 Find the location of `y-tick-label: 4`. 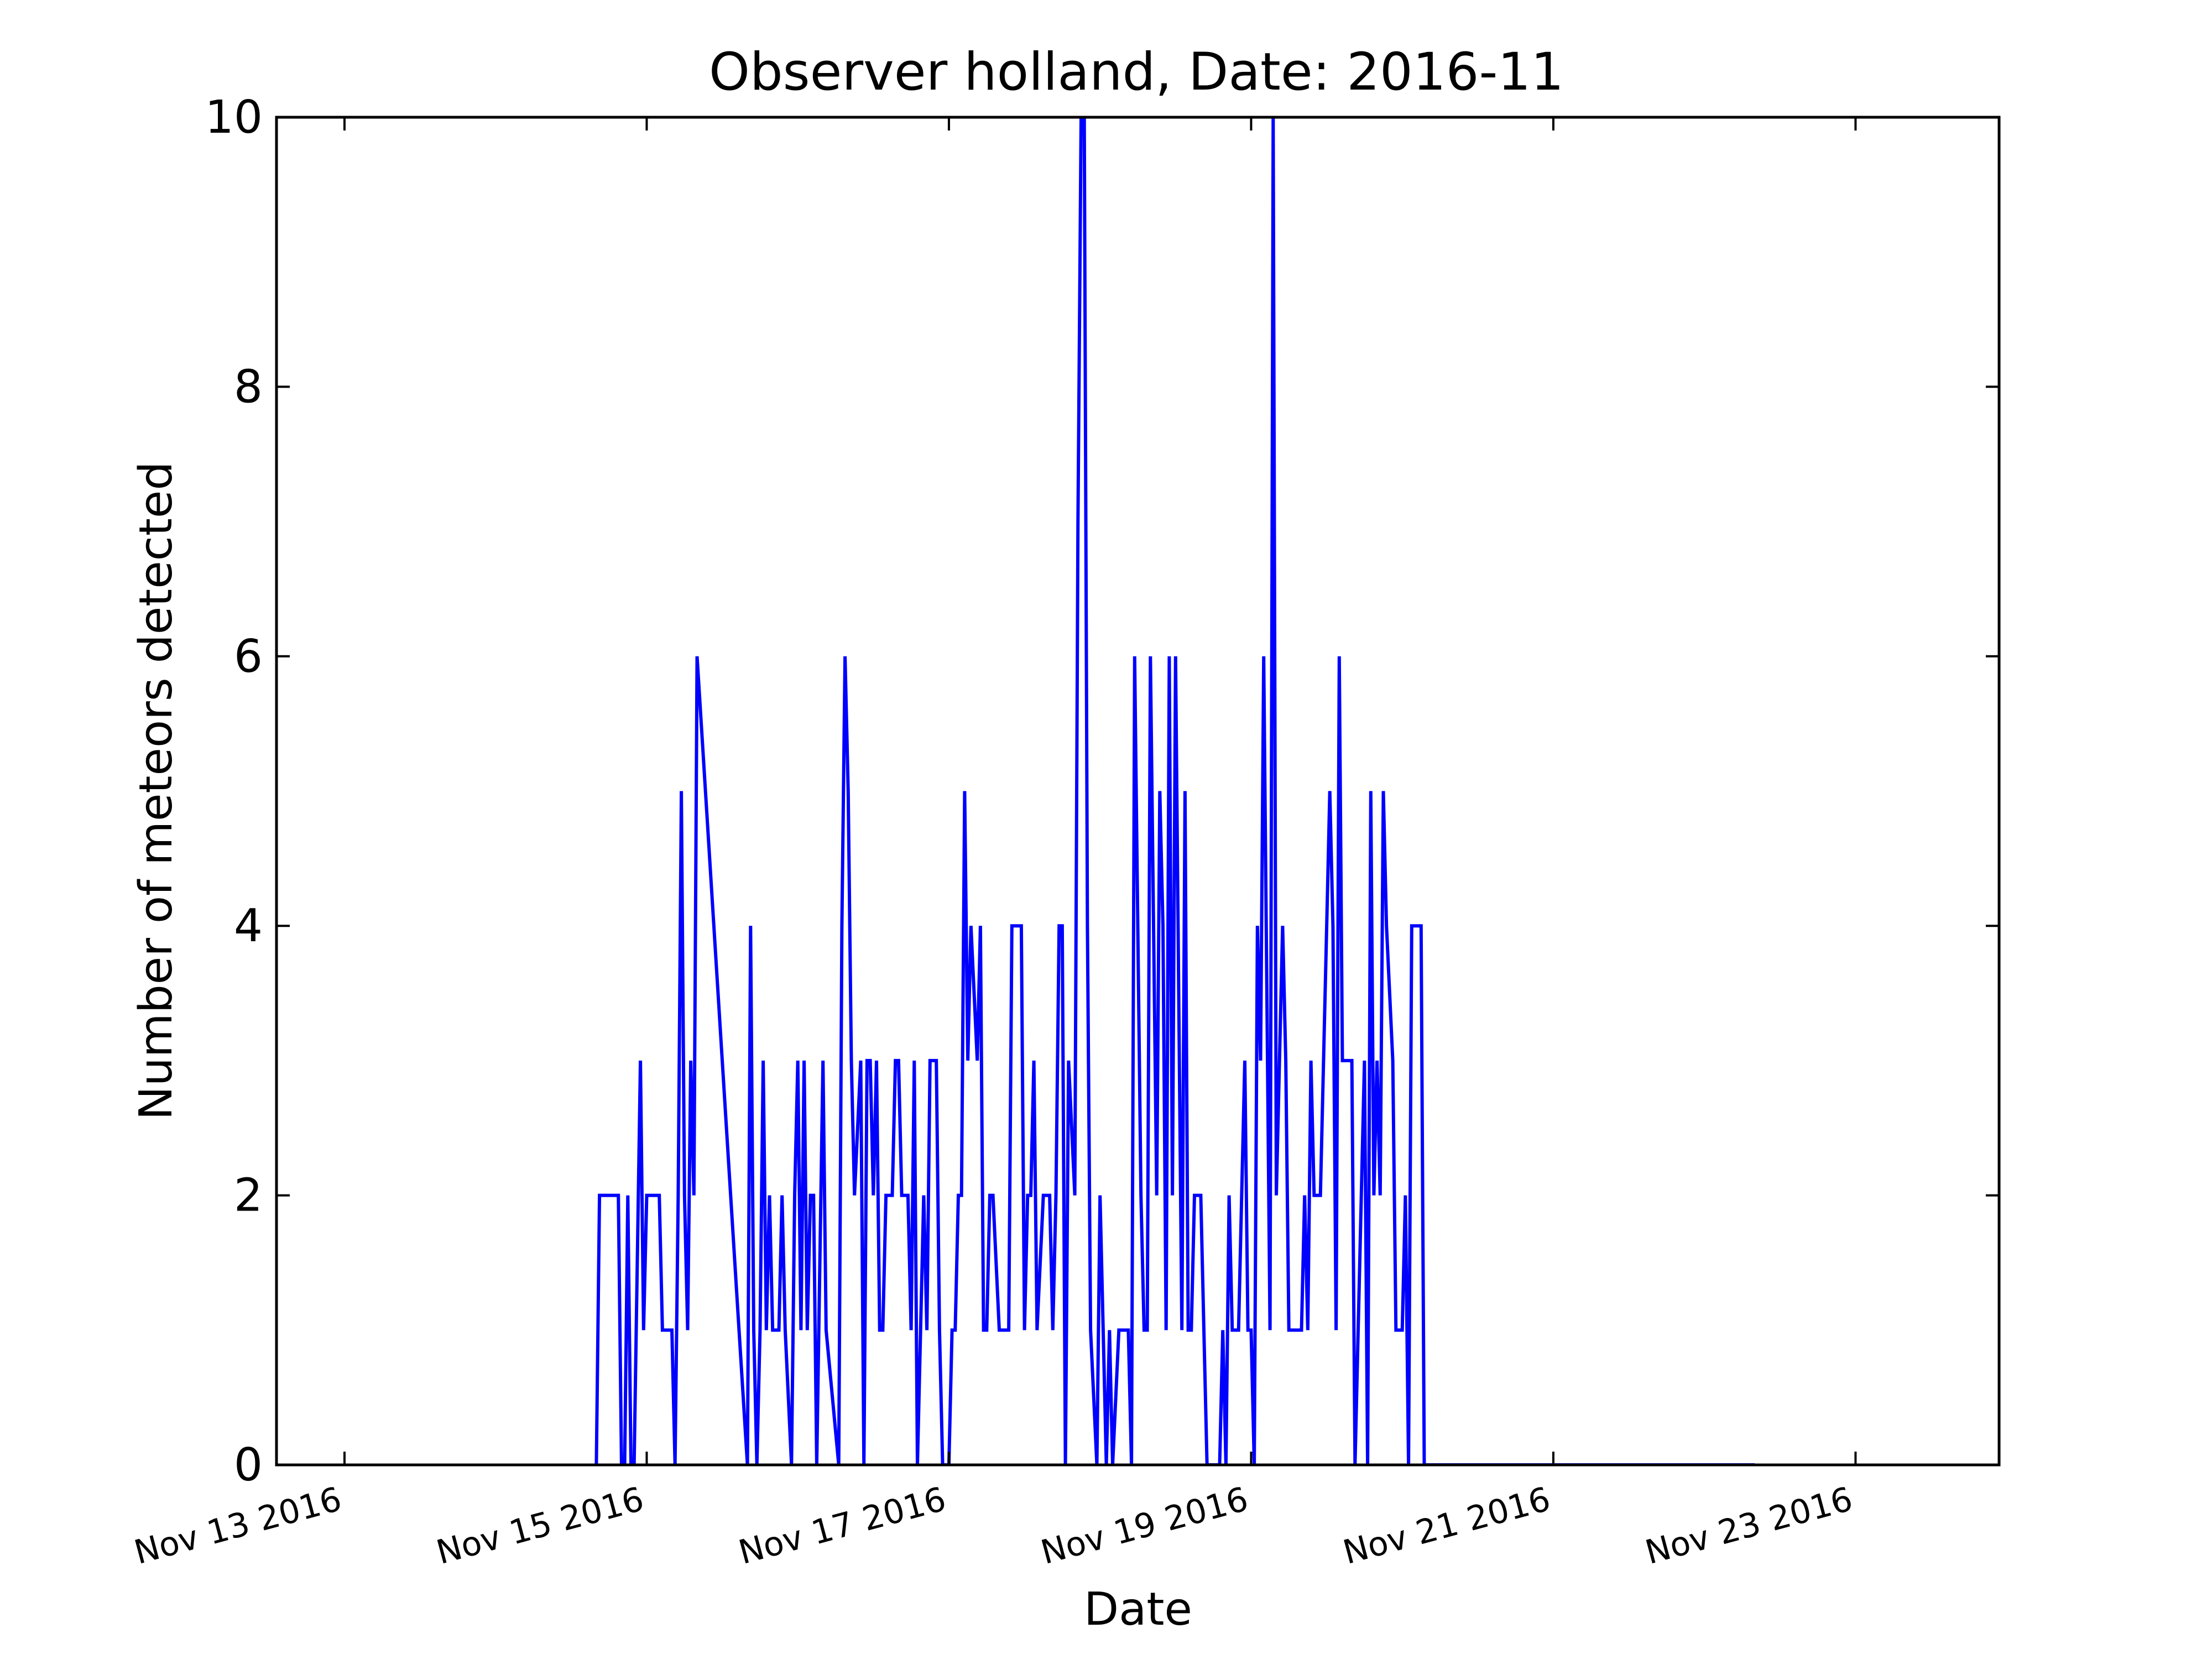

y-tick-label: 4 is located at coordinates (249, 926).